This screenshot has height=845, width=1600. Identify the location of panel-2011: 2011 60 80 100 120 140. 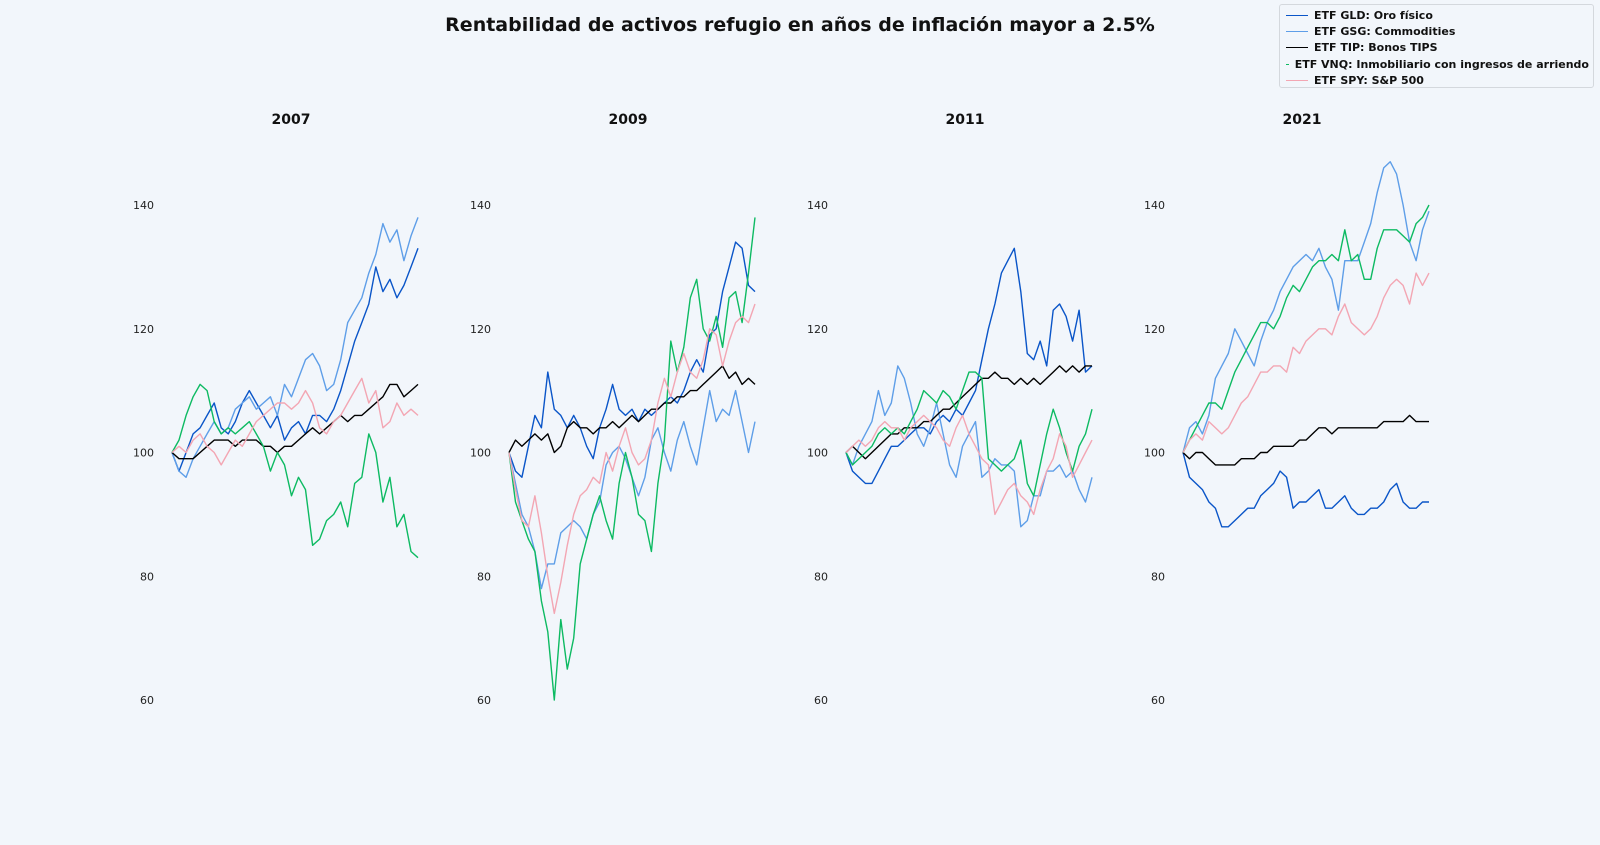
(950, 409).